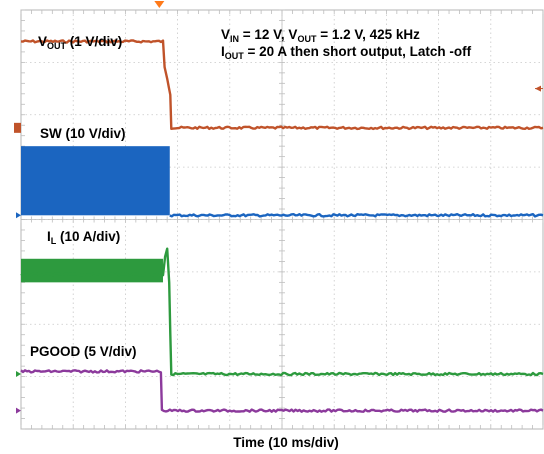  Describe the element at coordinates (159, 4) in the screenshot. I see `trigger-position-marker` at that location.